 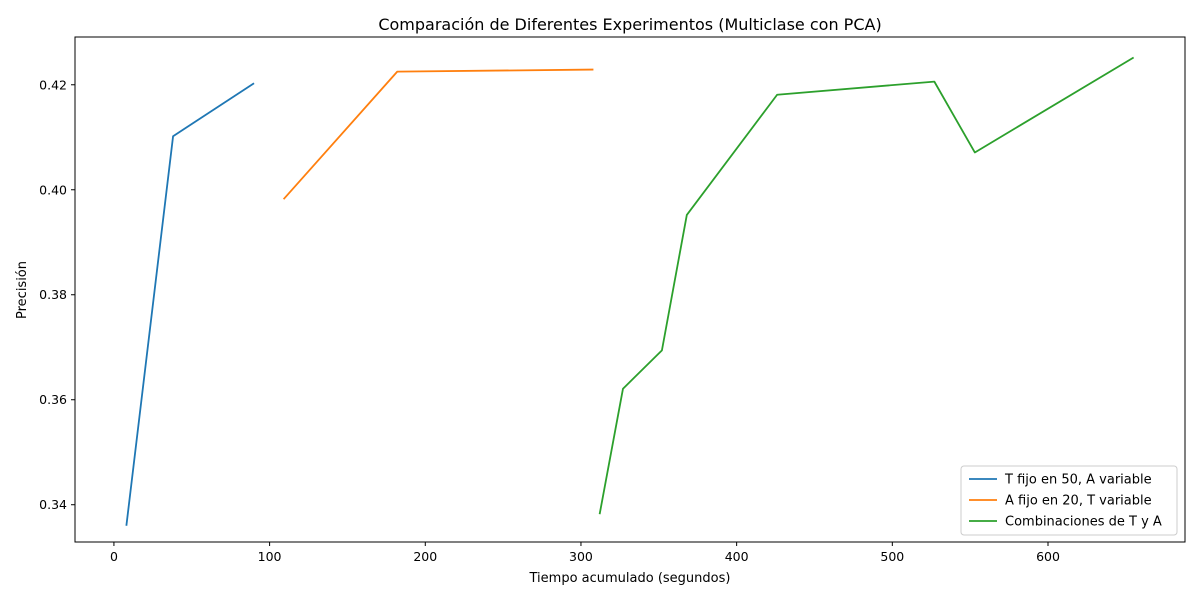 What do you see at coordinates (53, 189) in the screenshot?
I see `y-tick-label: 0.40` at bounding box center [53, 189].